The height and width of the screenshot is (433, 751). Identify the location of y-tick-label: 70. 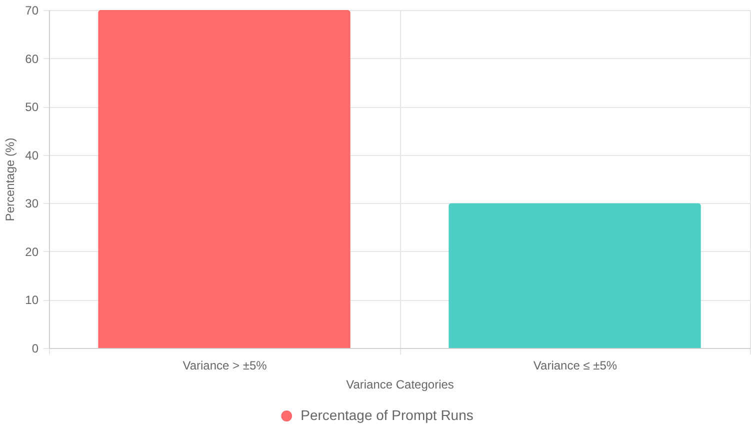
(32, 11).